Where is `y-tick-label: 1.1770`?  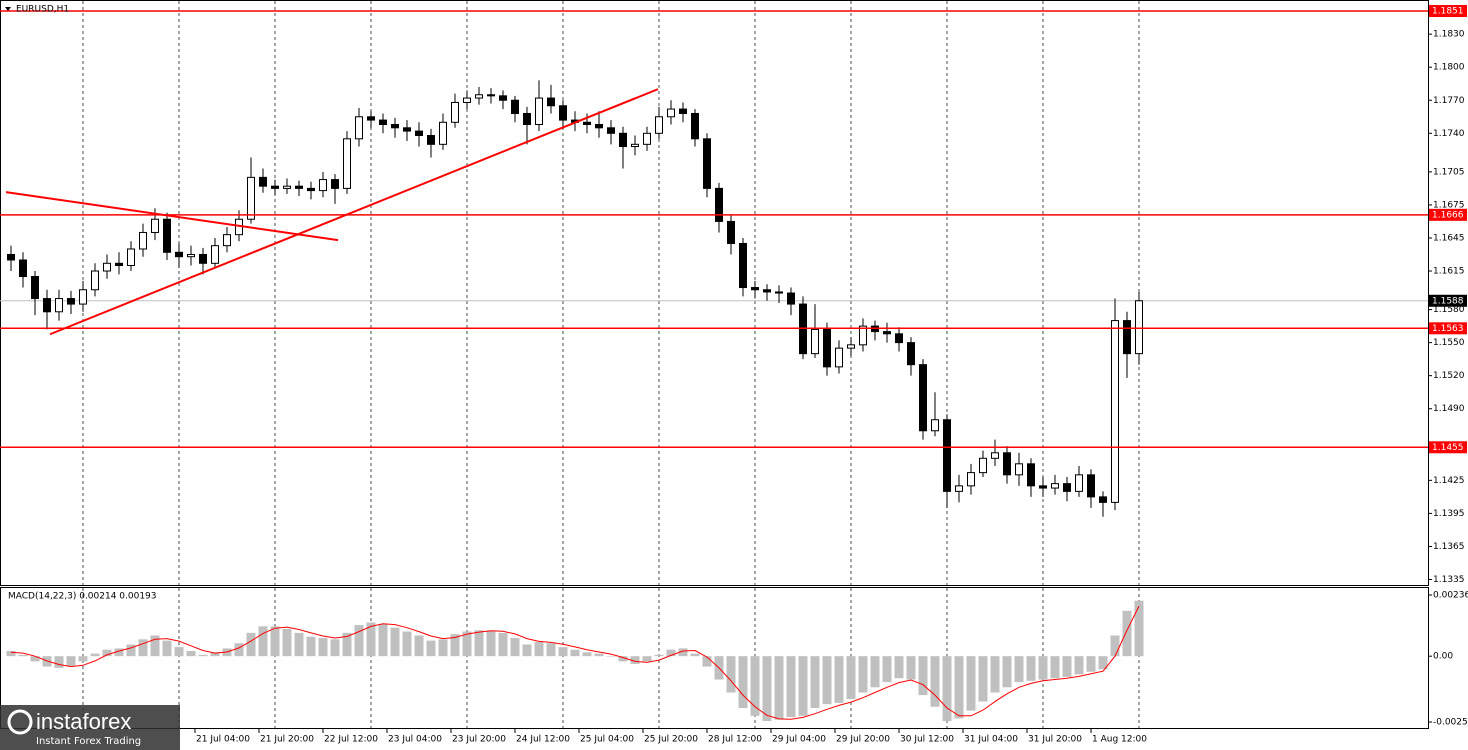 y-tick-label: 1.1770 is located at coordinates (1449, 101).